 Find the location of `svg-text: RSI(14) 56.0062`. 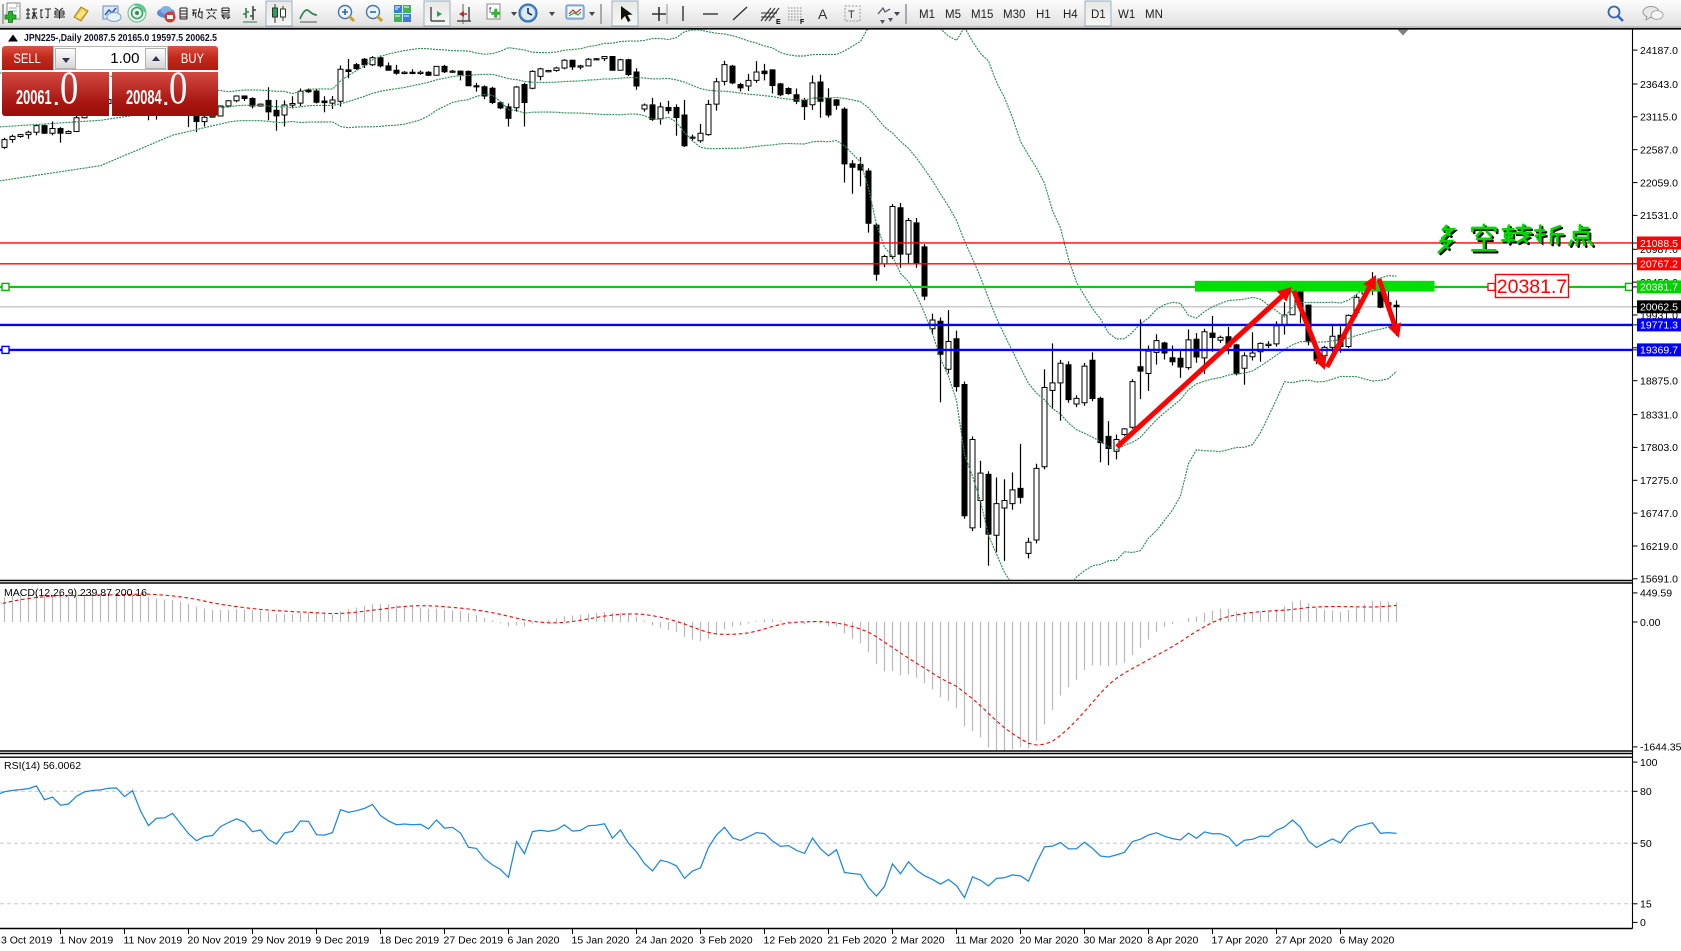

svg-text: RSI(14) 56.0062 is located at coordinates (42, 766).